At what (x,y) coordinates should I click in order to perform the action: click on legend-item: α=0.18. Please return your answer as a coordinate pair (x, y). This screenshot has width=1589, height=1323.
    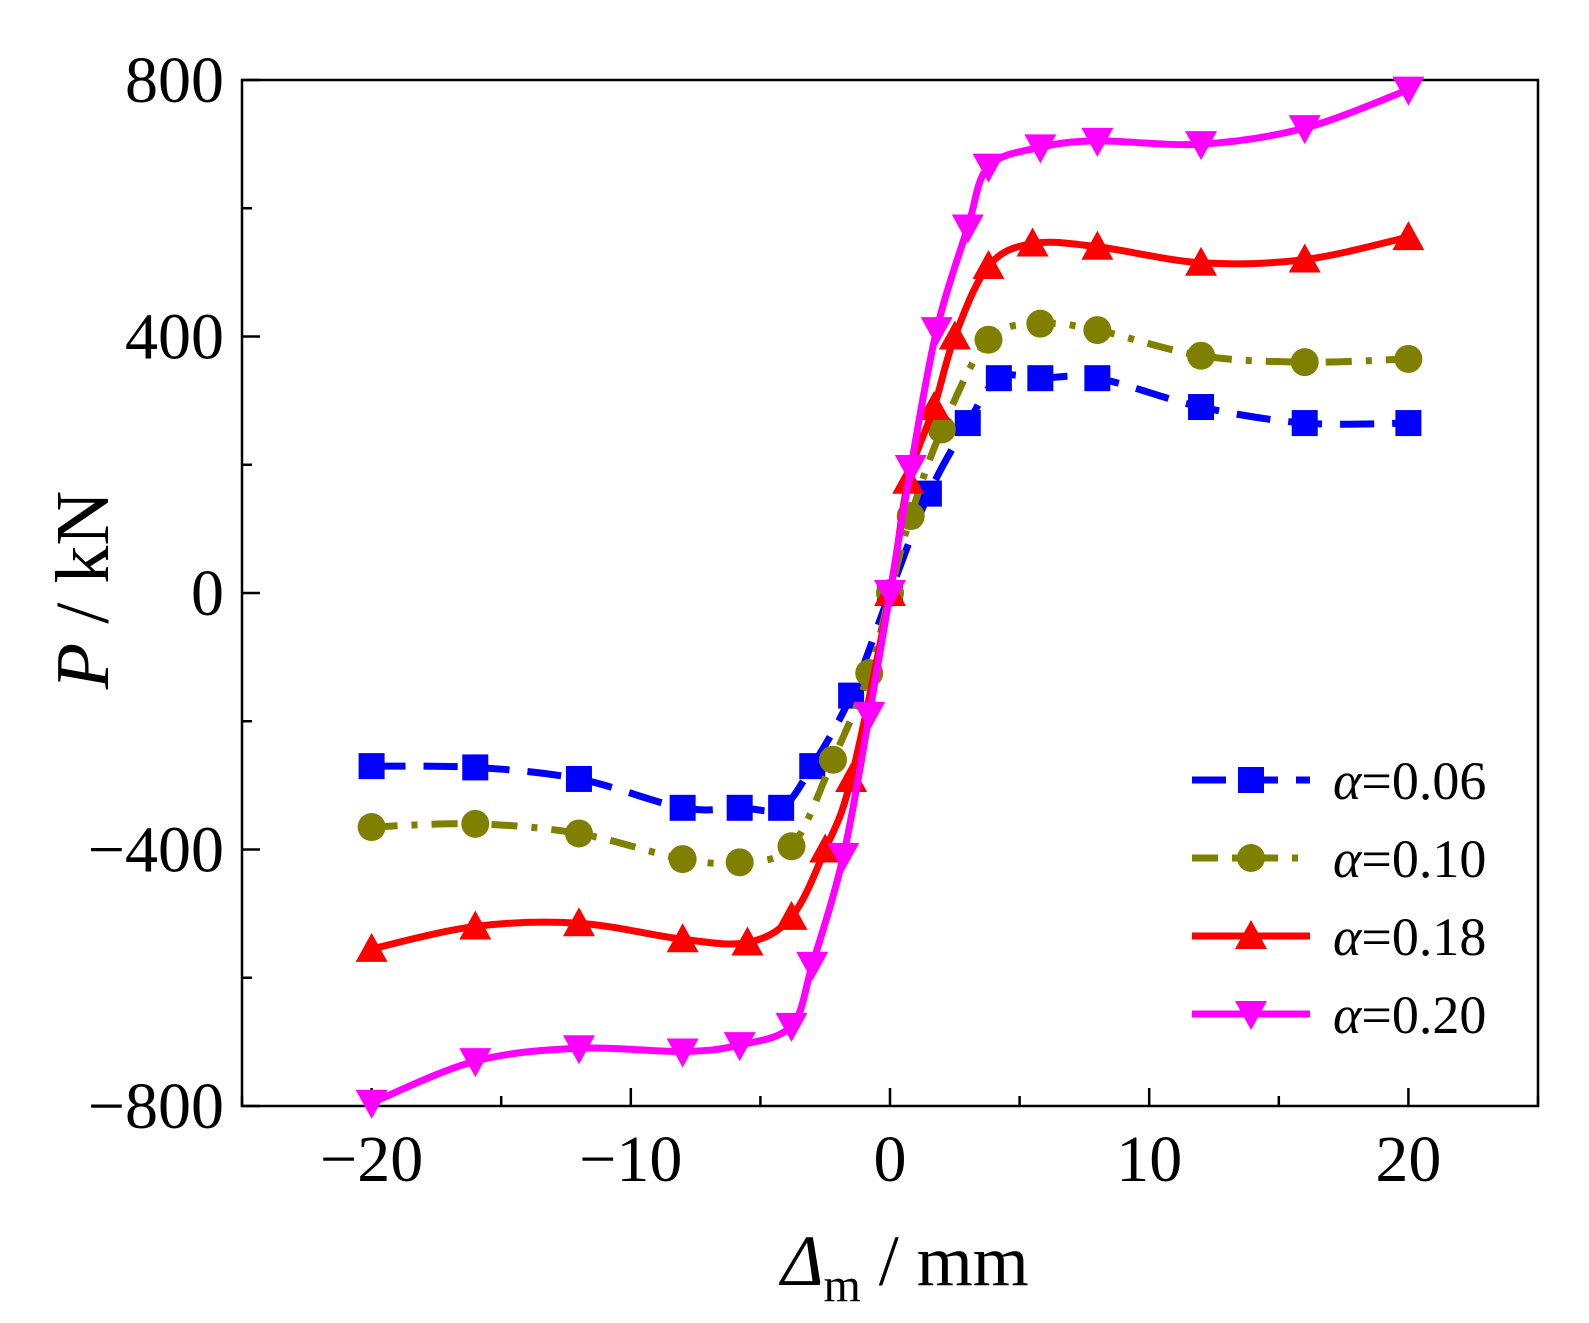
    Looking at the image, I should click on (1339, 937).